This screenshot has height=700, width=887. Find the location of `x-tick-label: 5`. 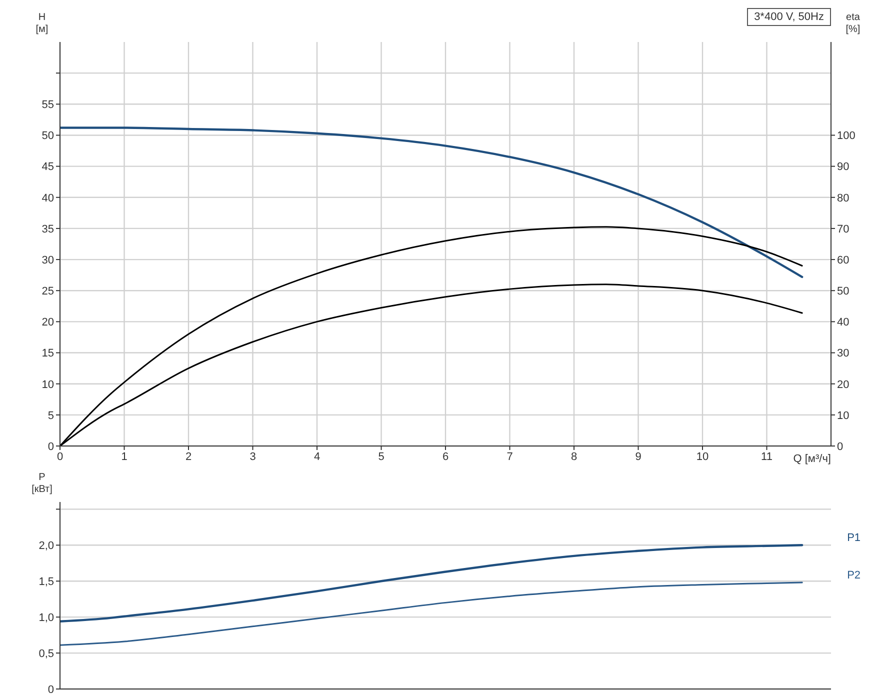

x-tick-label: 5 is located at coordinates (381, 456).